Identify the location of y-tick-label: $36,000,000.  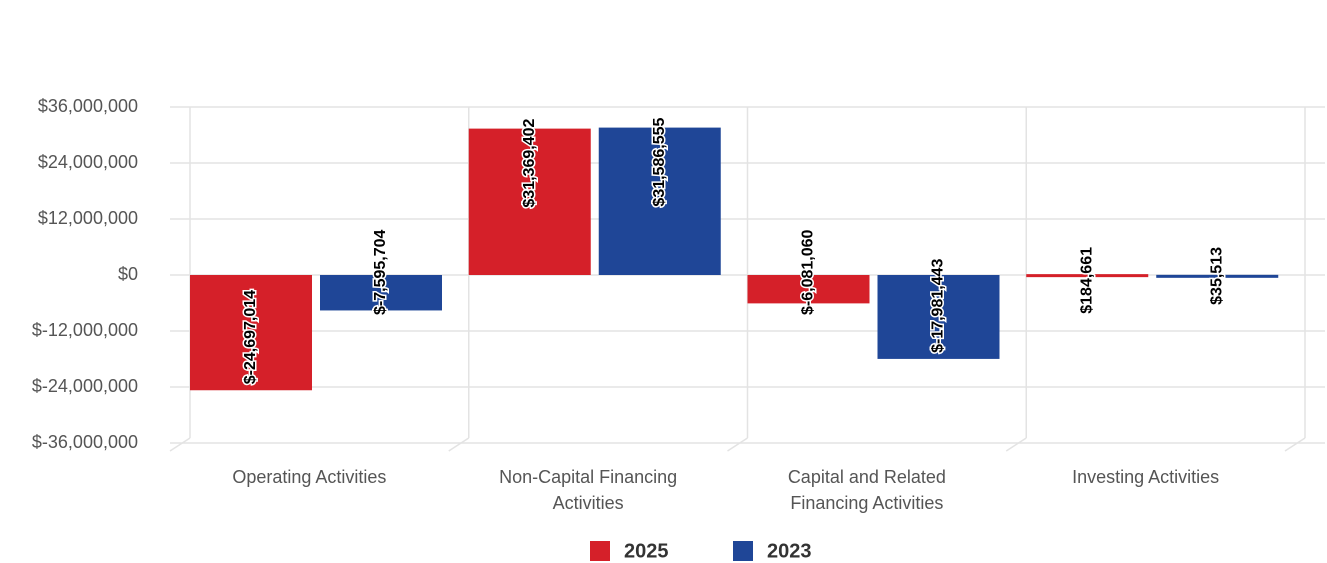
(88, 106).